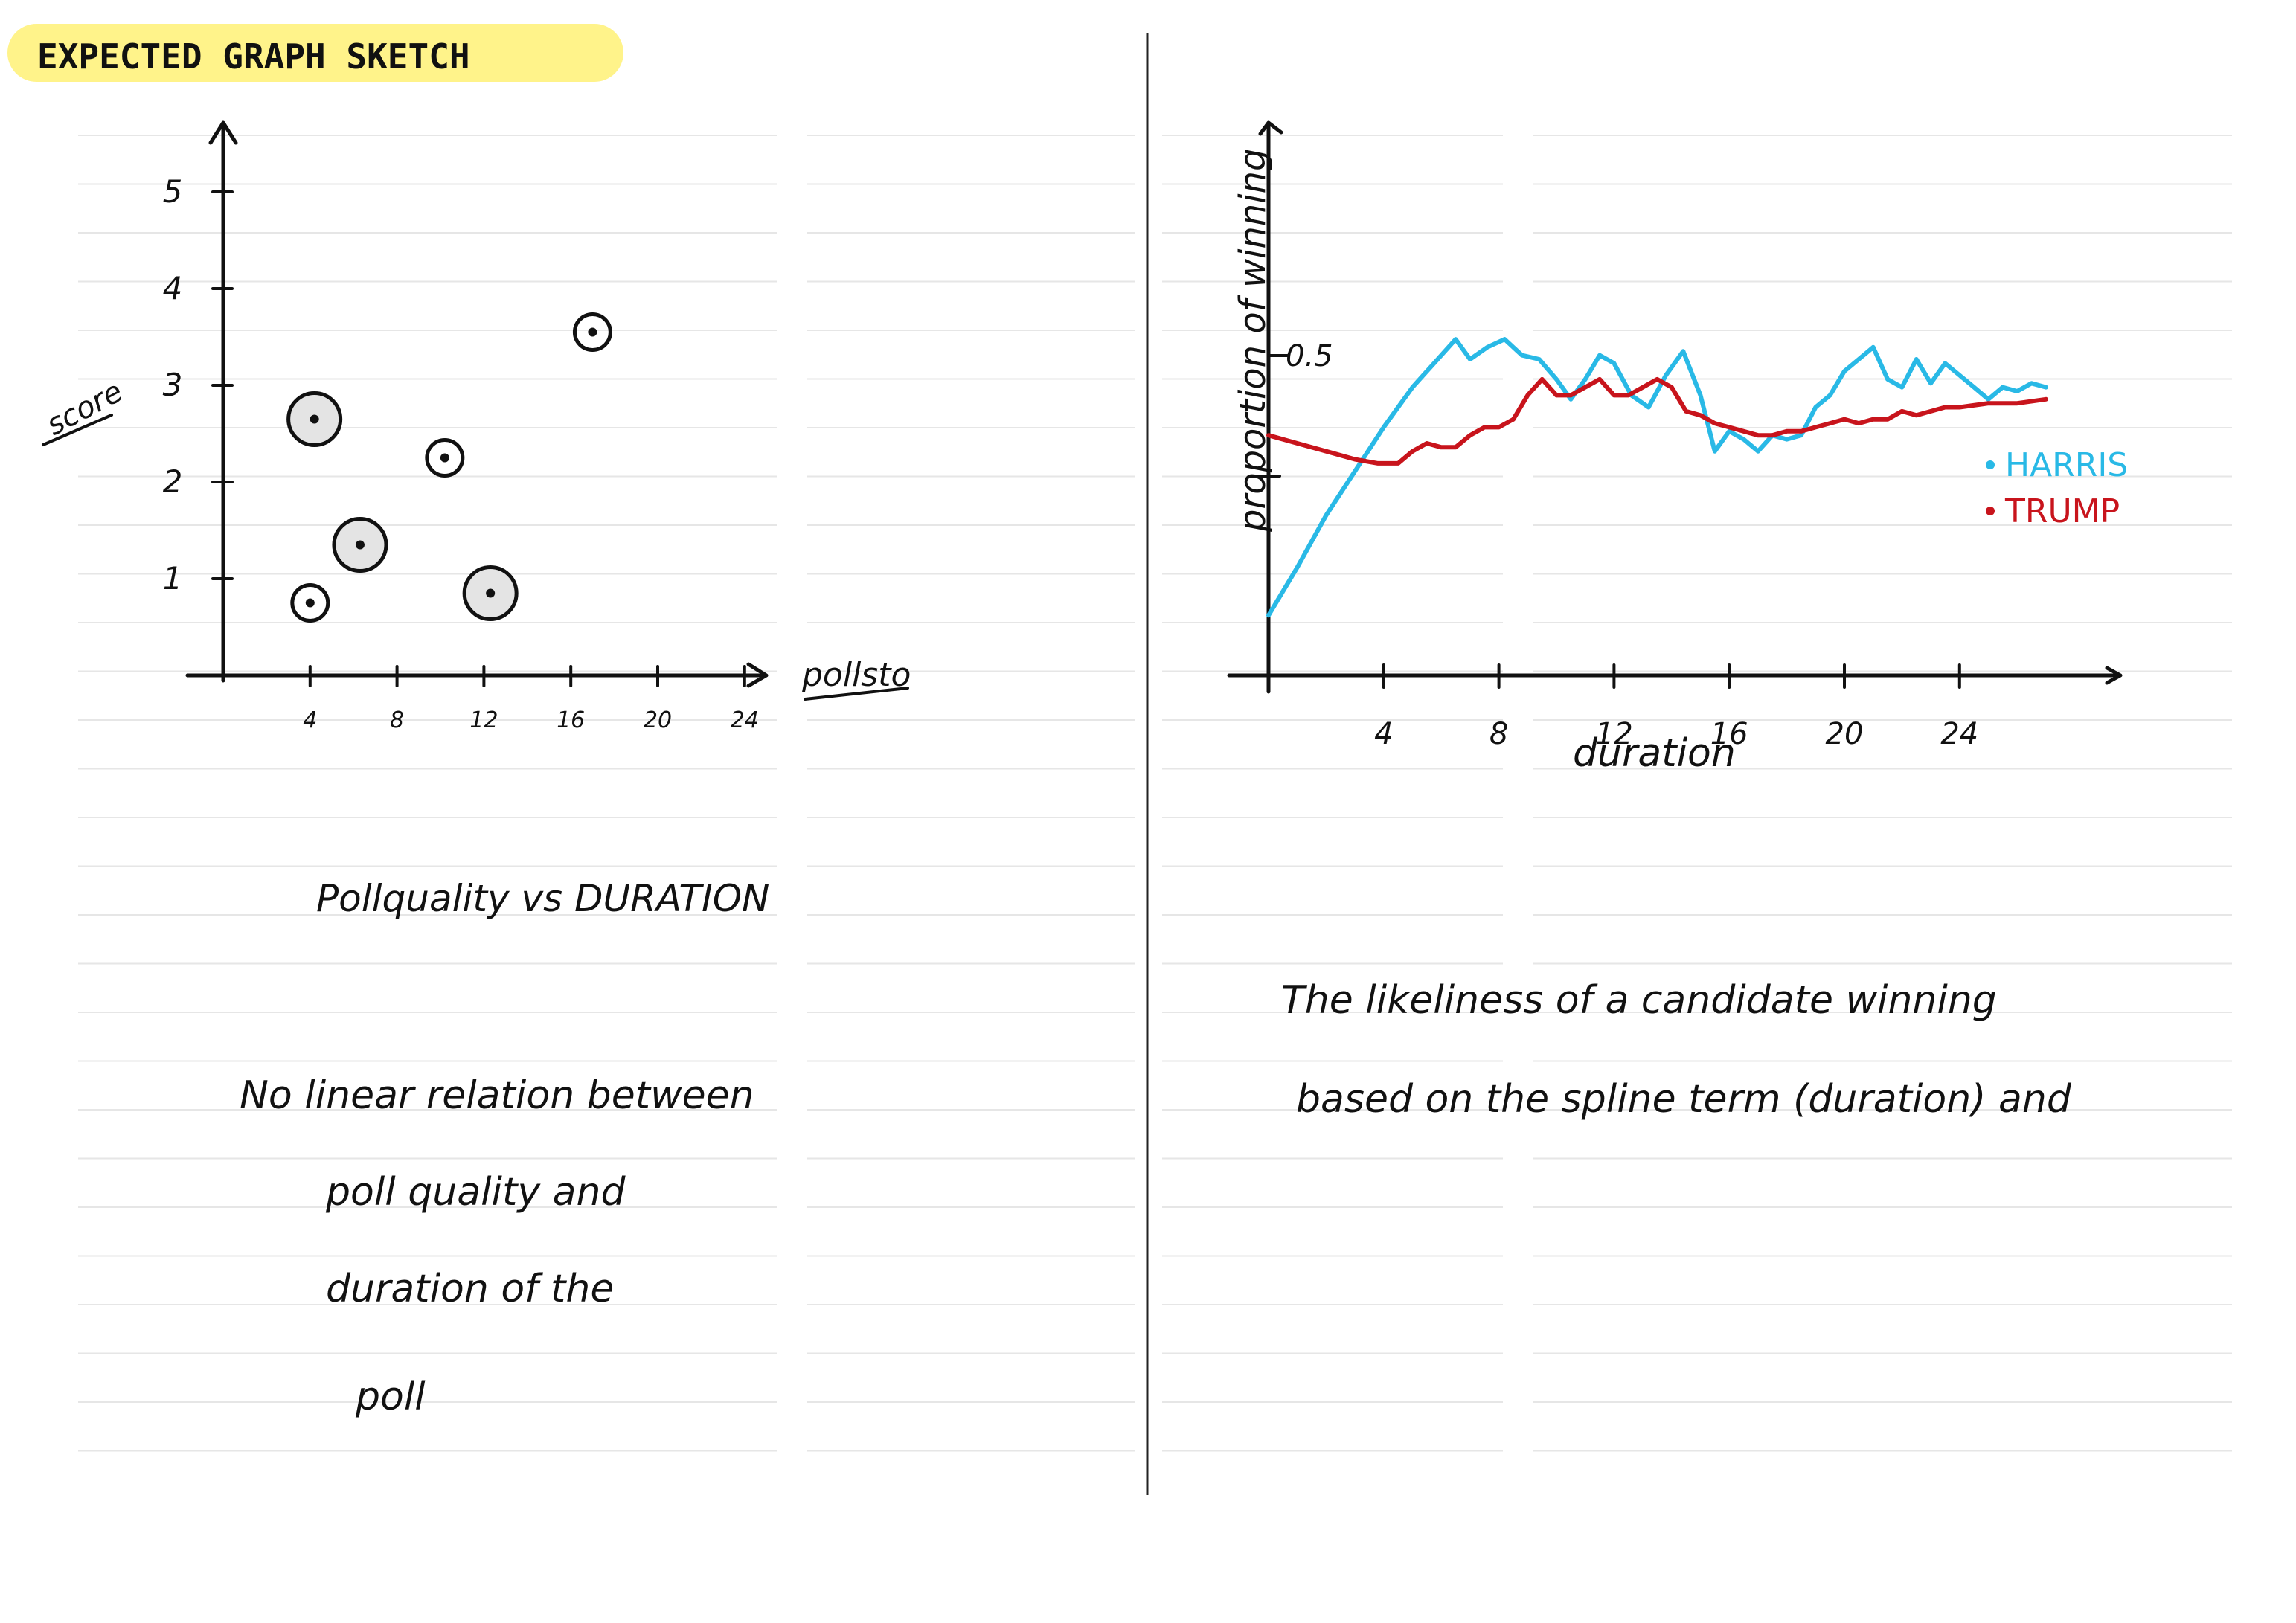 The image size is (2296, 1623). Describe the element at coordinates (1684, 1099) in the screenshot. I see `right-note-line: based on the spline term (duration) and` at that location.